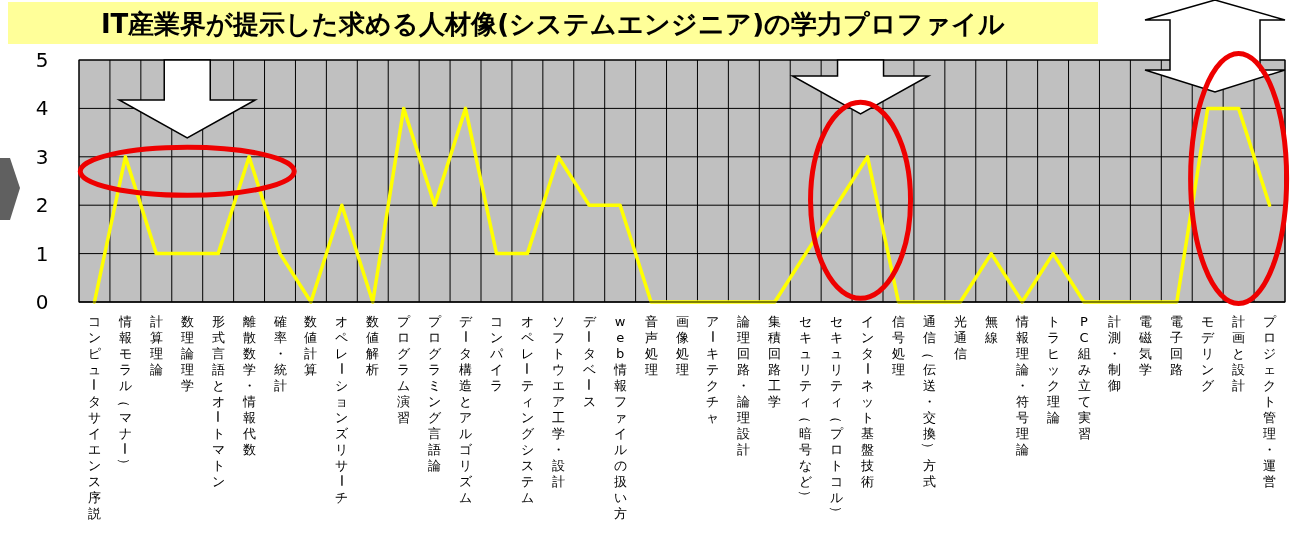  Describe the element at coordinates (372, 345) in the screenshot. I see `x-tick-label: 数値解析` at that location.